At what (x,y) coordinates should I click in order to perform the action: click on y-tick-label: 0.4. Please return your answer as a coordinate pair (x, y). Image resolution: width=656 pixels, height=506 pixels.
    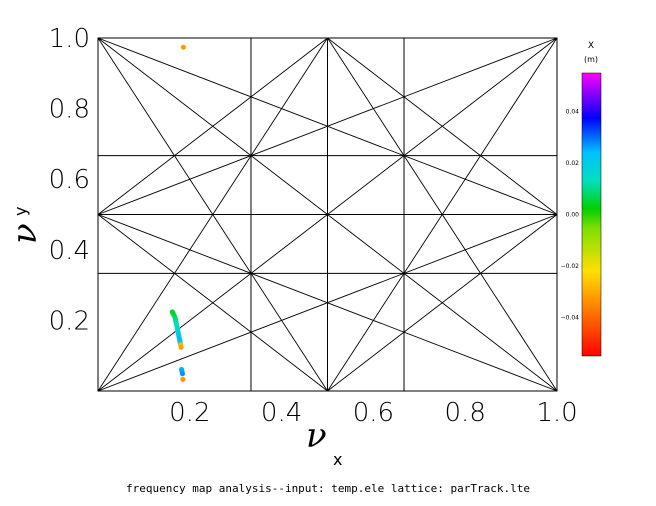
    Looking at the image, I should click on (69, 251).